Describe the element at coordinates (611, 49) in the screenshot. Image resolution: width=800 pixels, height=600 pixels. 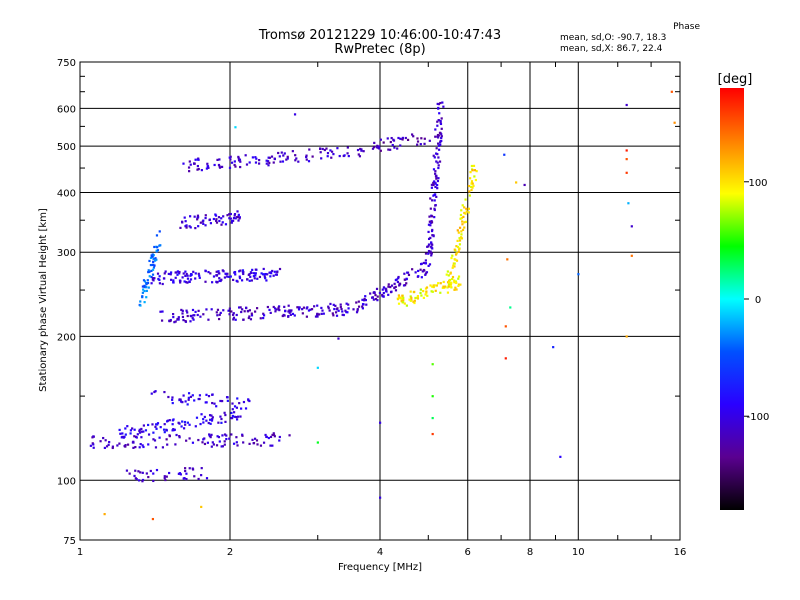
I see `phase-stats-x-mode: mean, sd,X: 86.7, 22.4` at that location.